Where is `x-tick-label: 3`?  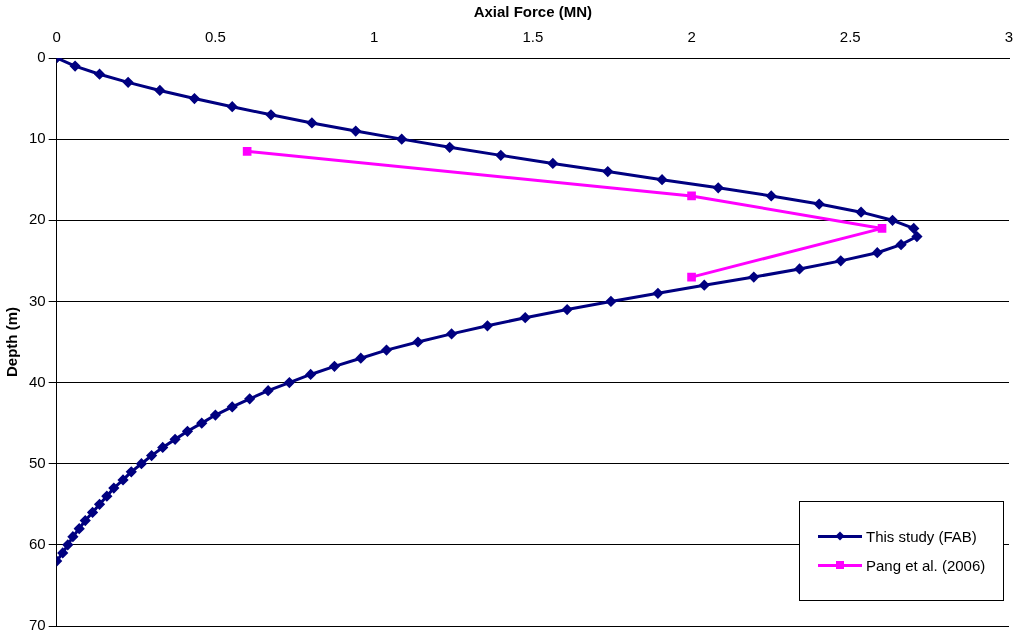 x-tick-label: 3 is located at coordinates (1009, 37).